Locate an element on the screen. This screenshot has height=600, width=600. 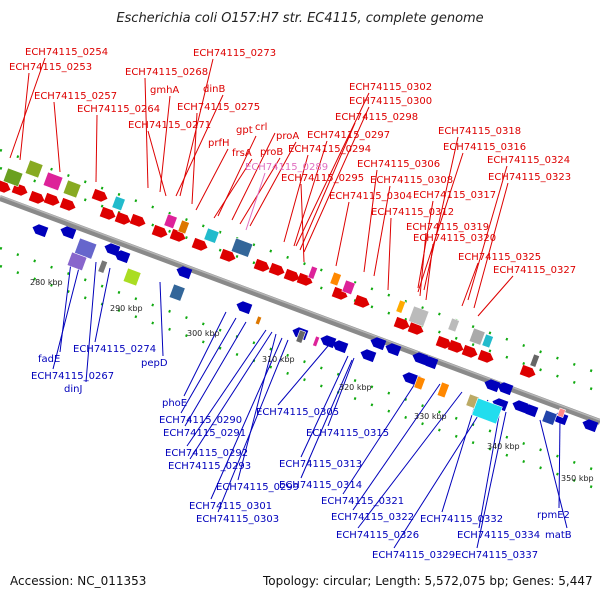
forward-gene-label: ECH74115_0273 is located at coordinates (234, 53).